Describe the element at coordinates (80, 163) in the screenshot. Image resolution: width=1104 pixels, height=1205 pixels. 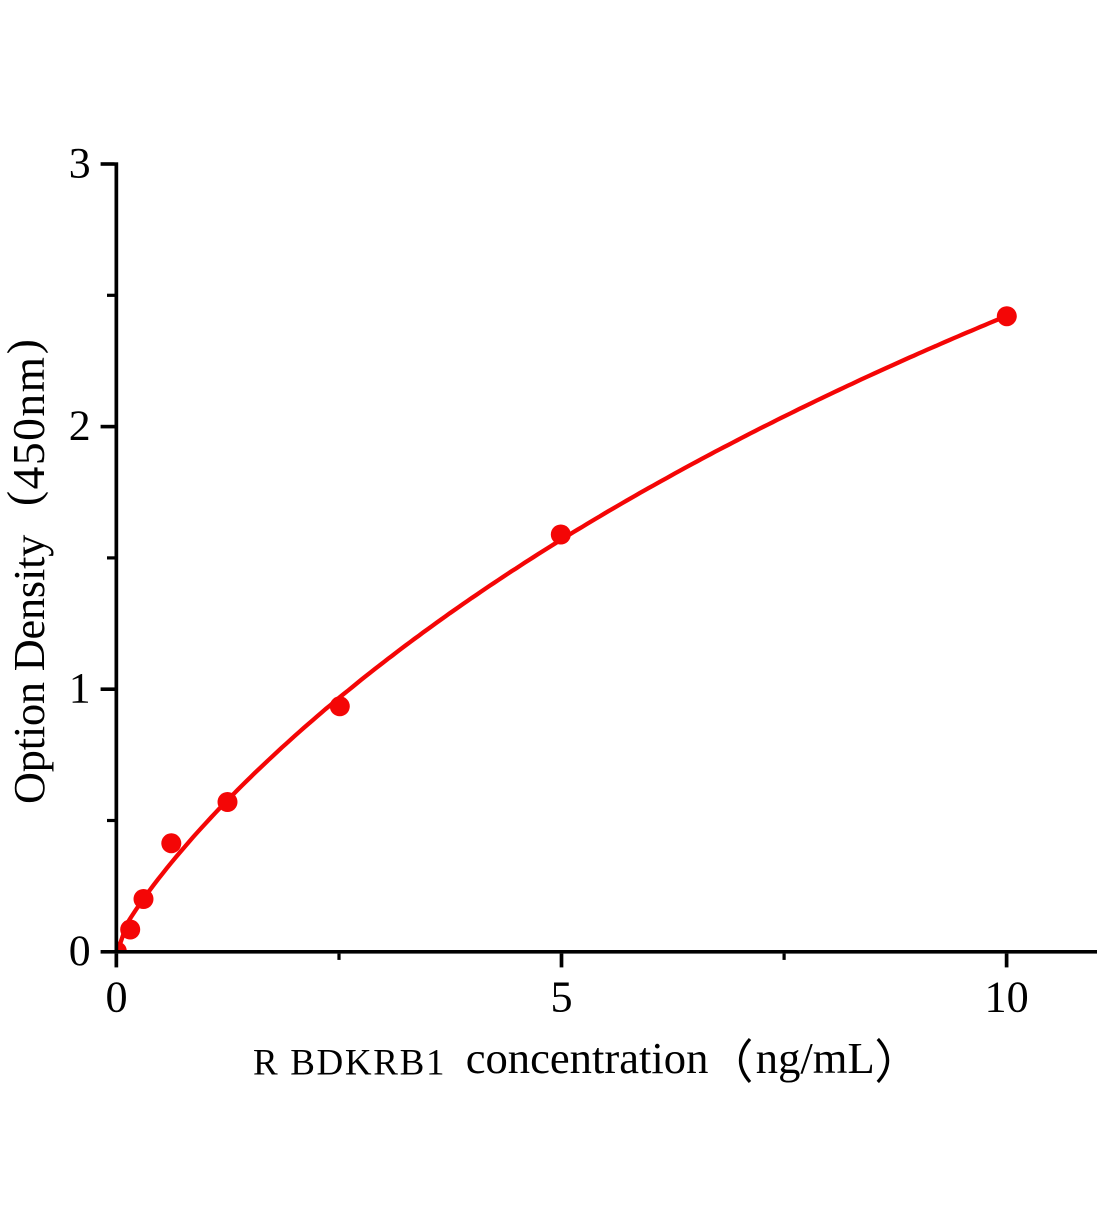
I see `svg-text: 3` at that location.